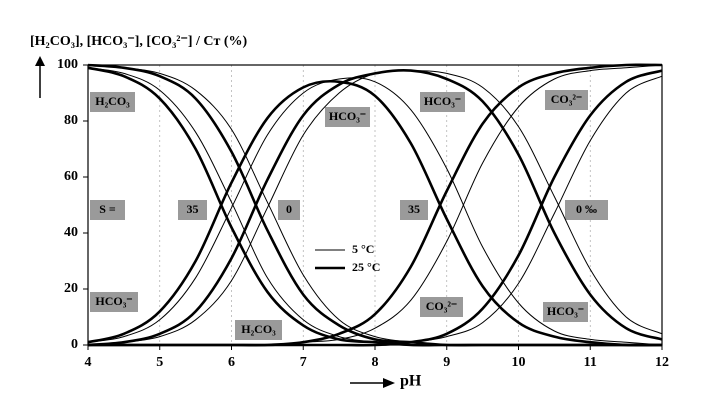 This screenshot has height=415, width=703. I want to click on y-tick-label: 60, so click(71, 176).